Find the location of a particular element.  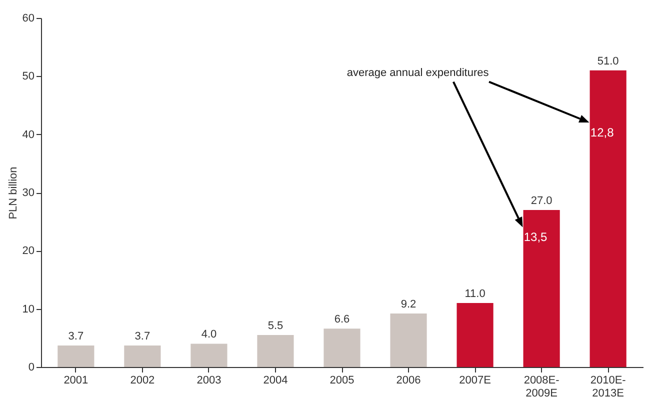

y-tick-label: 0 is located at coordinates (31, 368).